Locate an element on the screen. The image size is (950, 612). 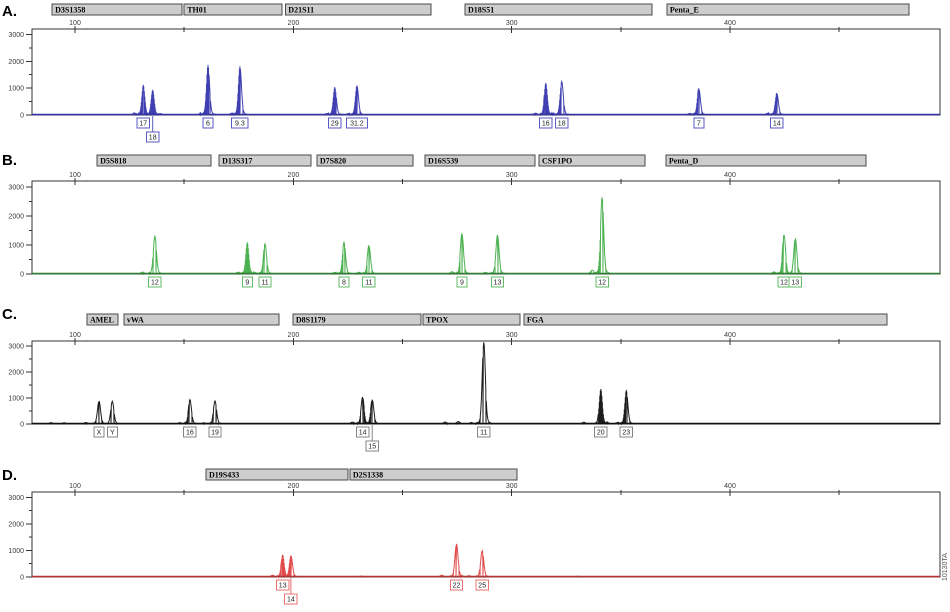
locus-bar-label: Penta_D is located at coordinates (684, 161).